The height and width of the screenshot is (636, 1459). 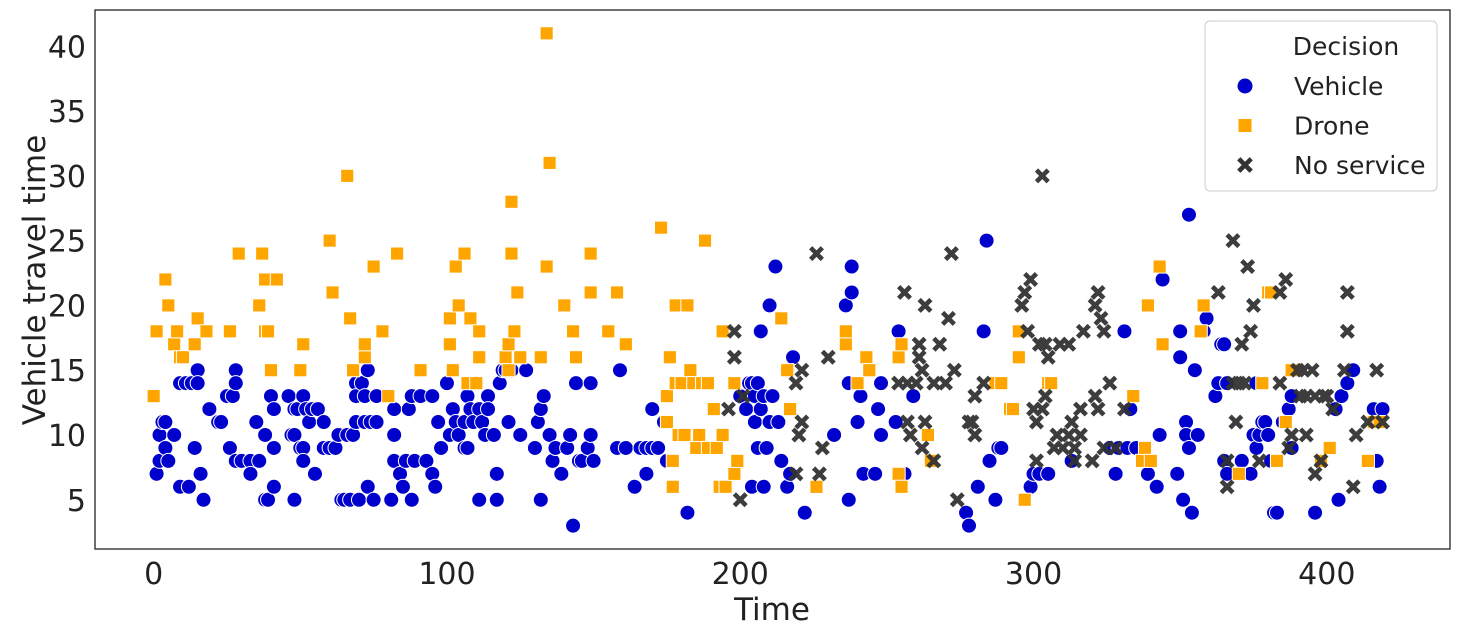 What do you see at coordinates (67, 47) in the screenshot?
I see `y-tick-label: 40` at bounding box center [67, 47].